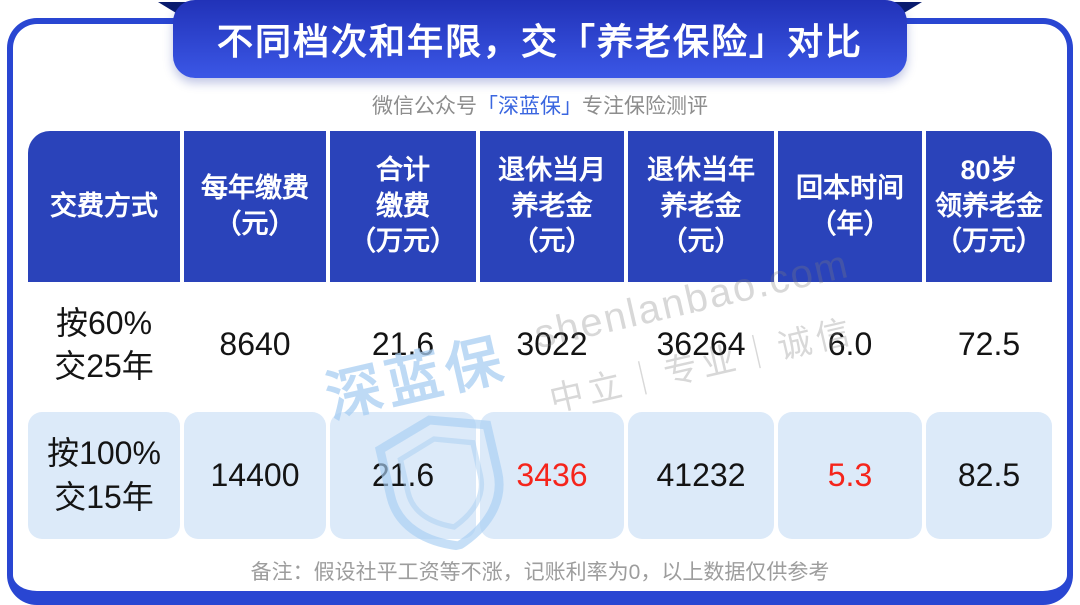 This screenshot has width=1080, height=605. What do you see at coordinates (552, 475) in the screenshot?
I see `cell-monthly-pension-highlighted: 3436` at bounding box center [552, 475].